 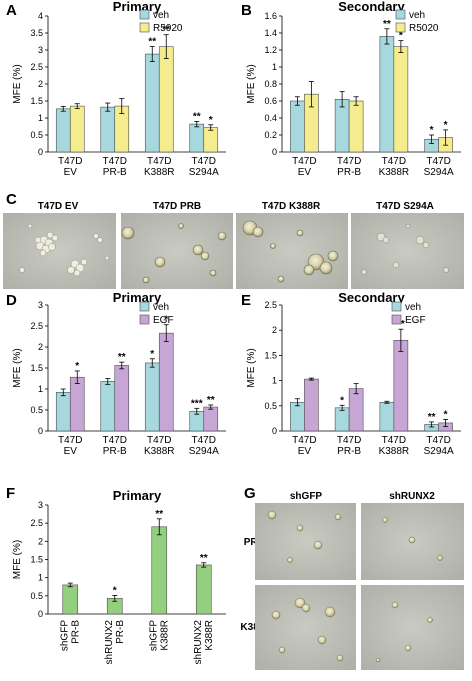 I want to click on y-tick-label: 0.8, so click(x=270, y=84).